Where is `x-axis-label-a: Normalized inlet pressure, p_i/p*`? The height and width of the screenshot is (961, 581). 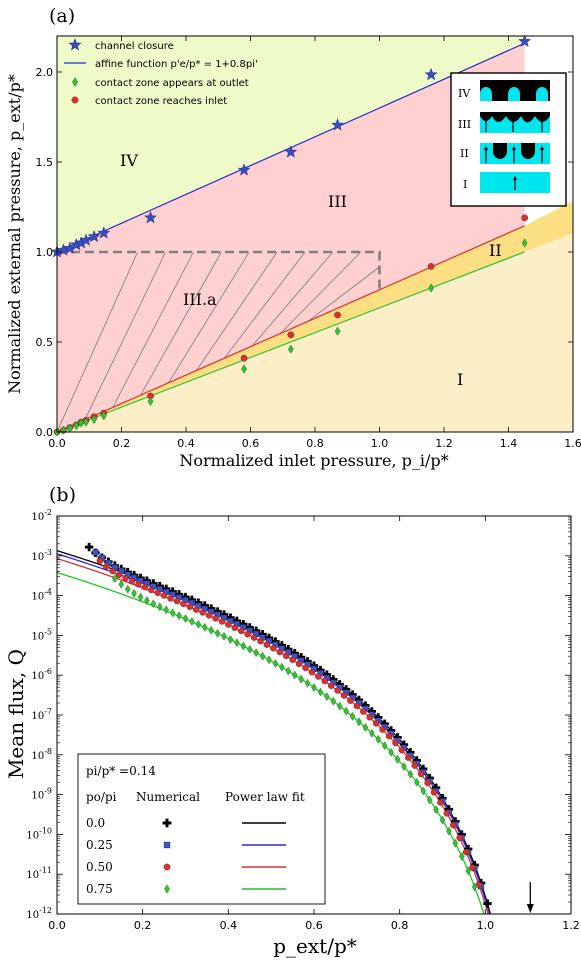 x-axis-label-a: Normalized inlet pressure, p_i/p* is located at coordinates (313, 460).